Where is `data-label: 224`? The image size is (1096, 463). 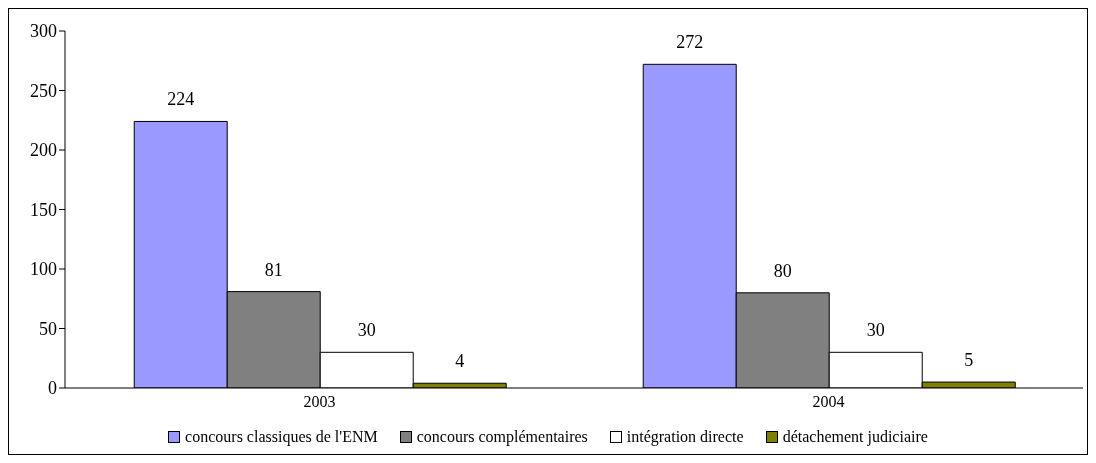 data-label: 224 is located at coordinates (181, 99).